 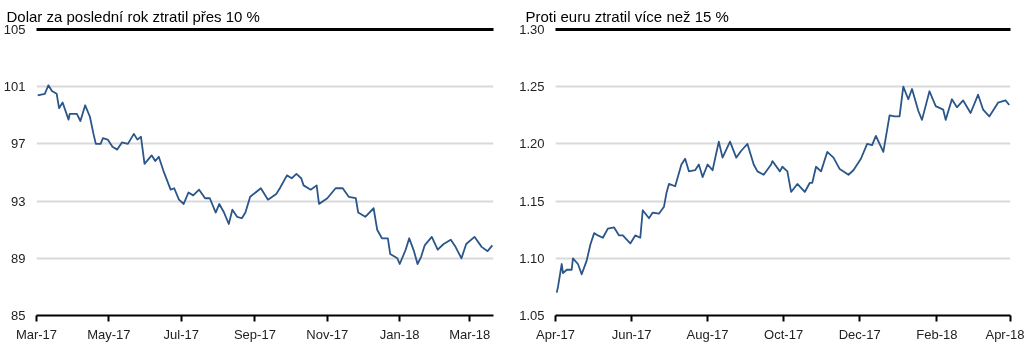 I want to click on x-tick-label: Sep-17, so click(x=254, y=334).